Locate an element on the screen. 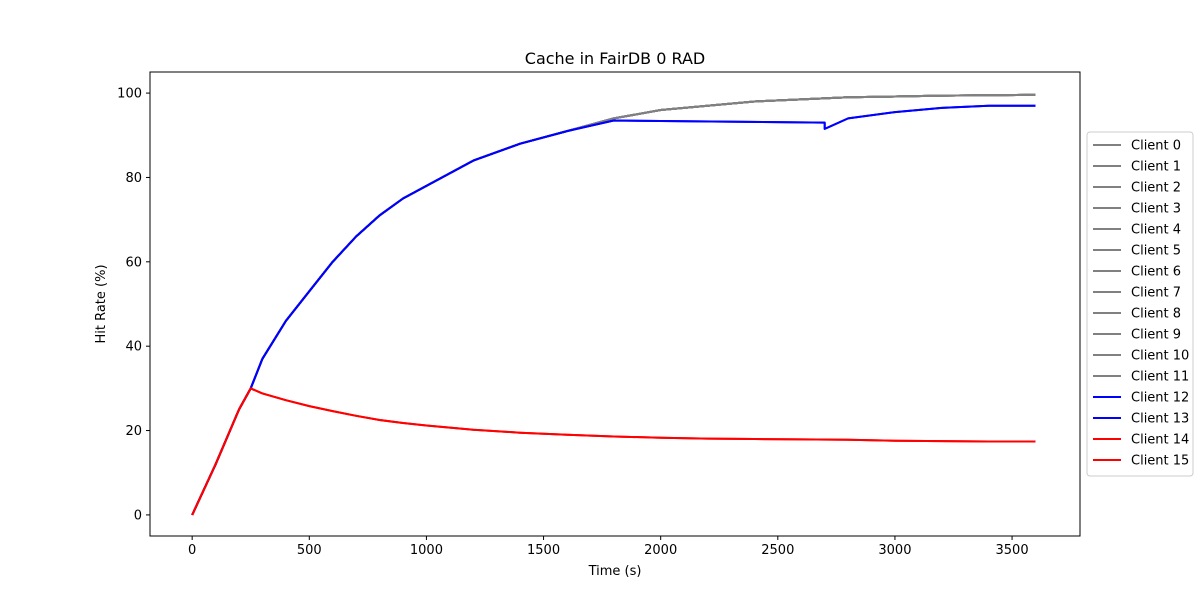  x-tick-label: 2000 is located at coordinates (660, 550).